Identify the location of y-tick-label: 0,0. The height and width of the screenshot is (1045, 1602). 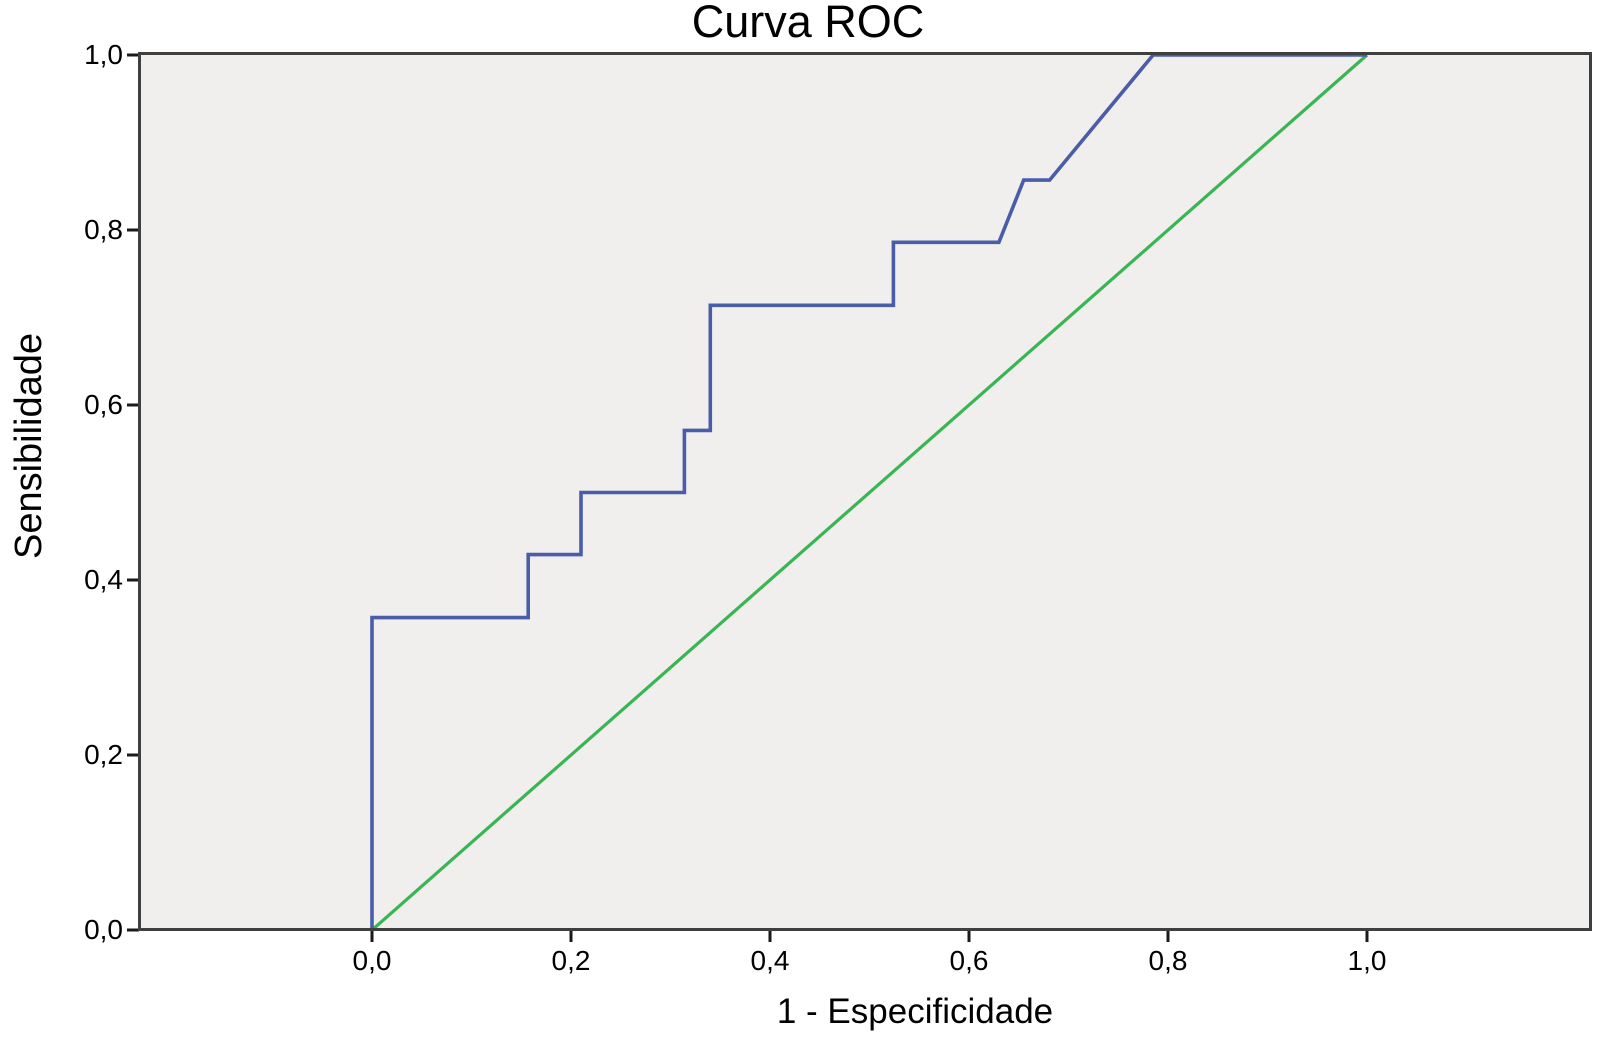
(103, 929).